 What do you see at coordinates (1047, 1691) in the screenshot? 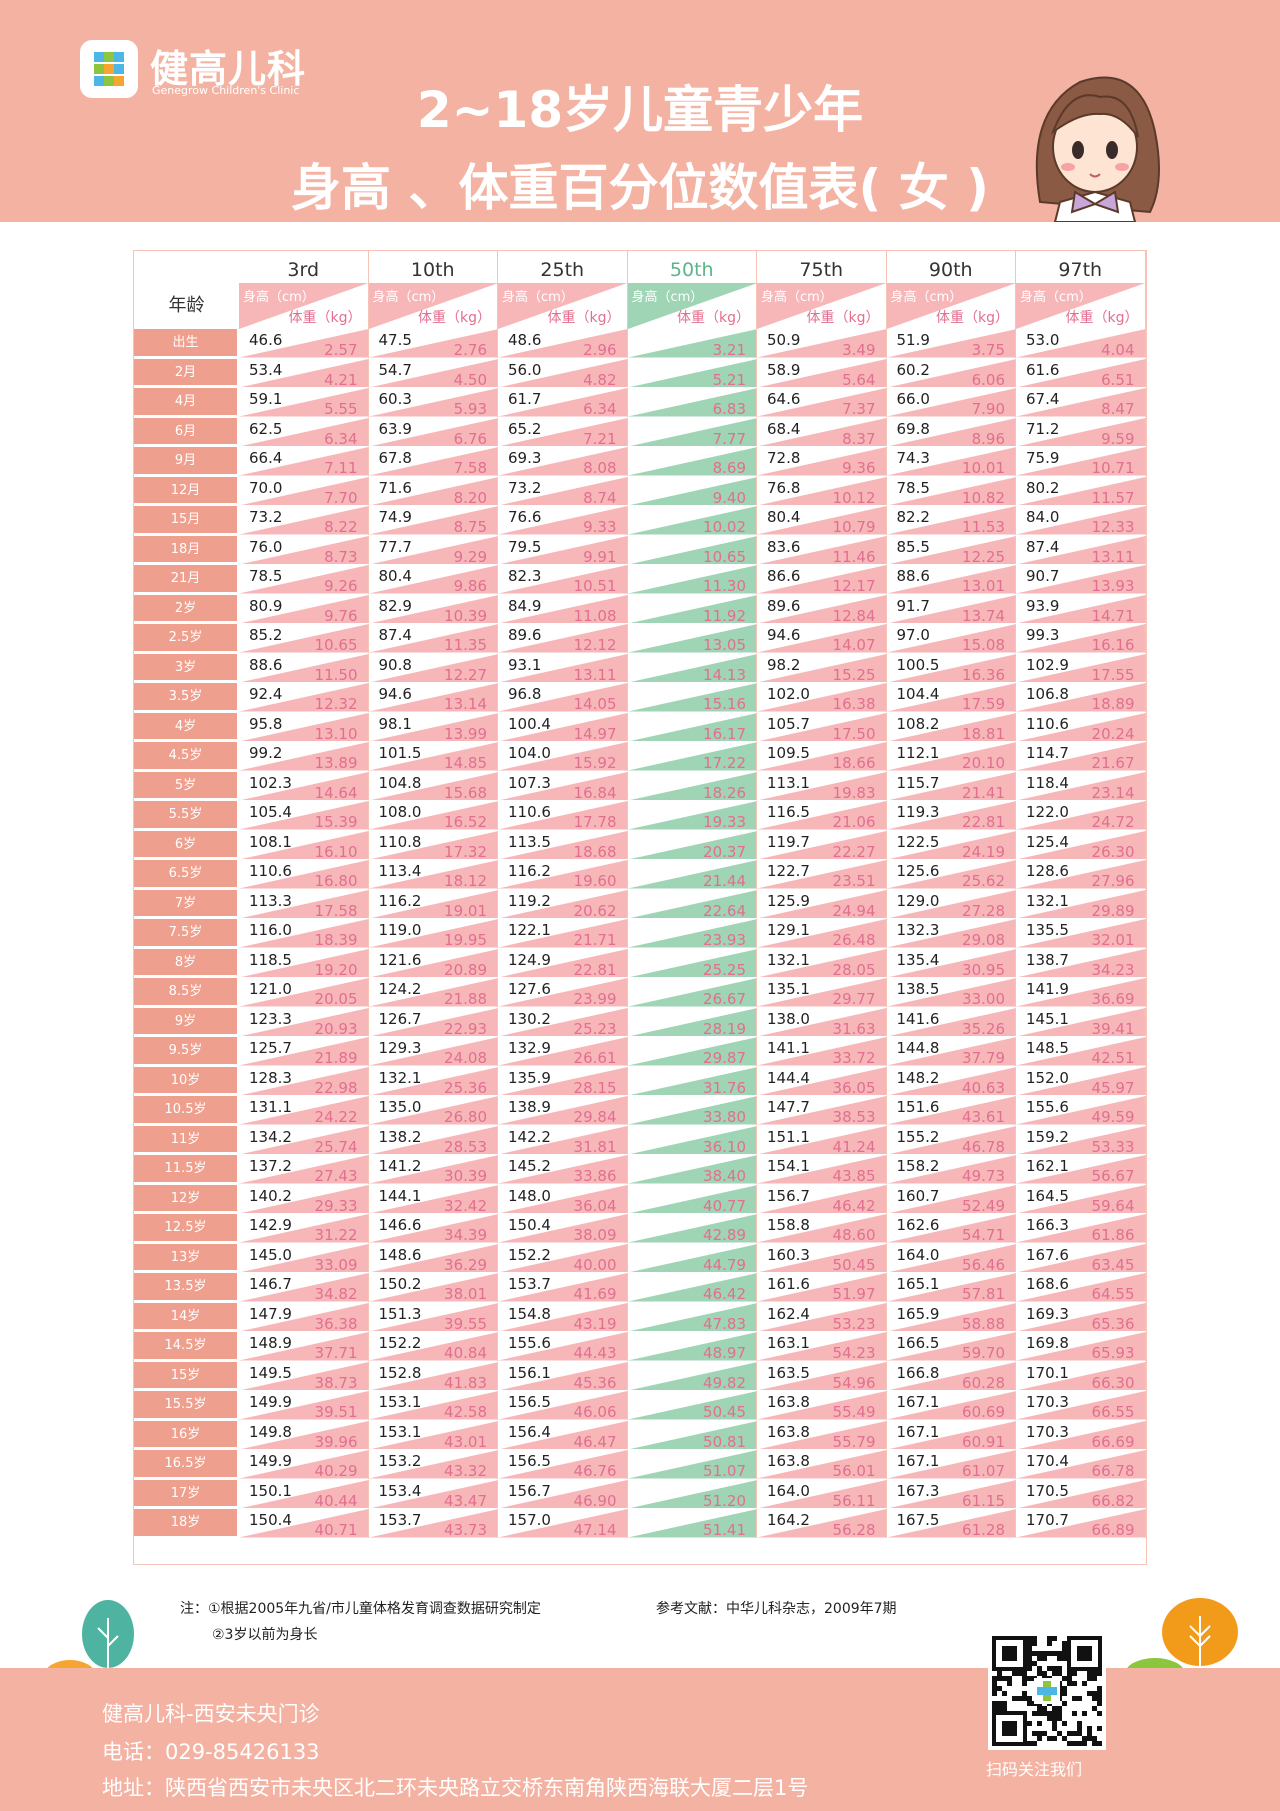
I see `qr-code` at bounding box center [1047, 1691].